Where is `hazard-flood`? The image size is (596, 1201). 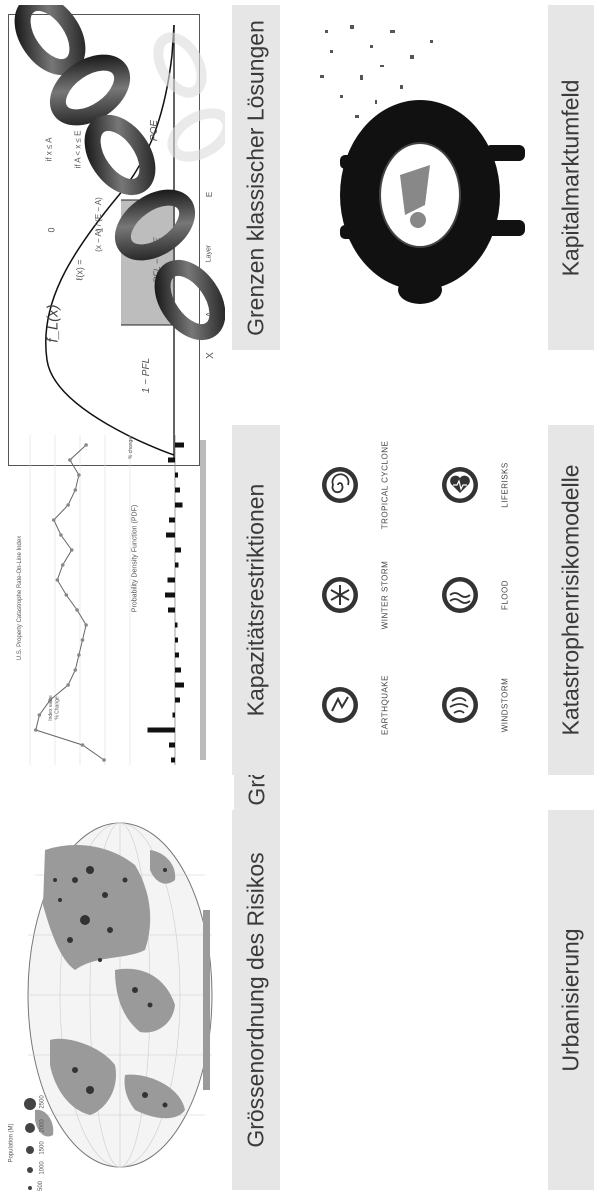
hazard-flood is located at coordinates (460, 595).